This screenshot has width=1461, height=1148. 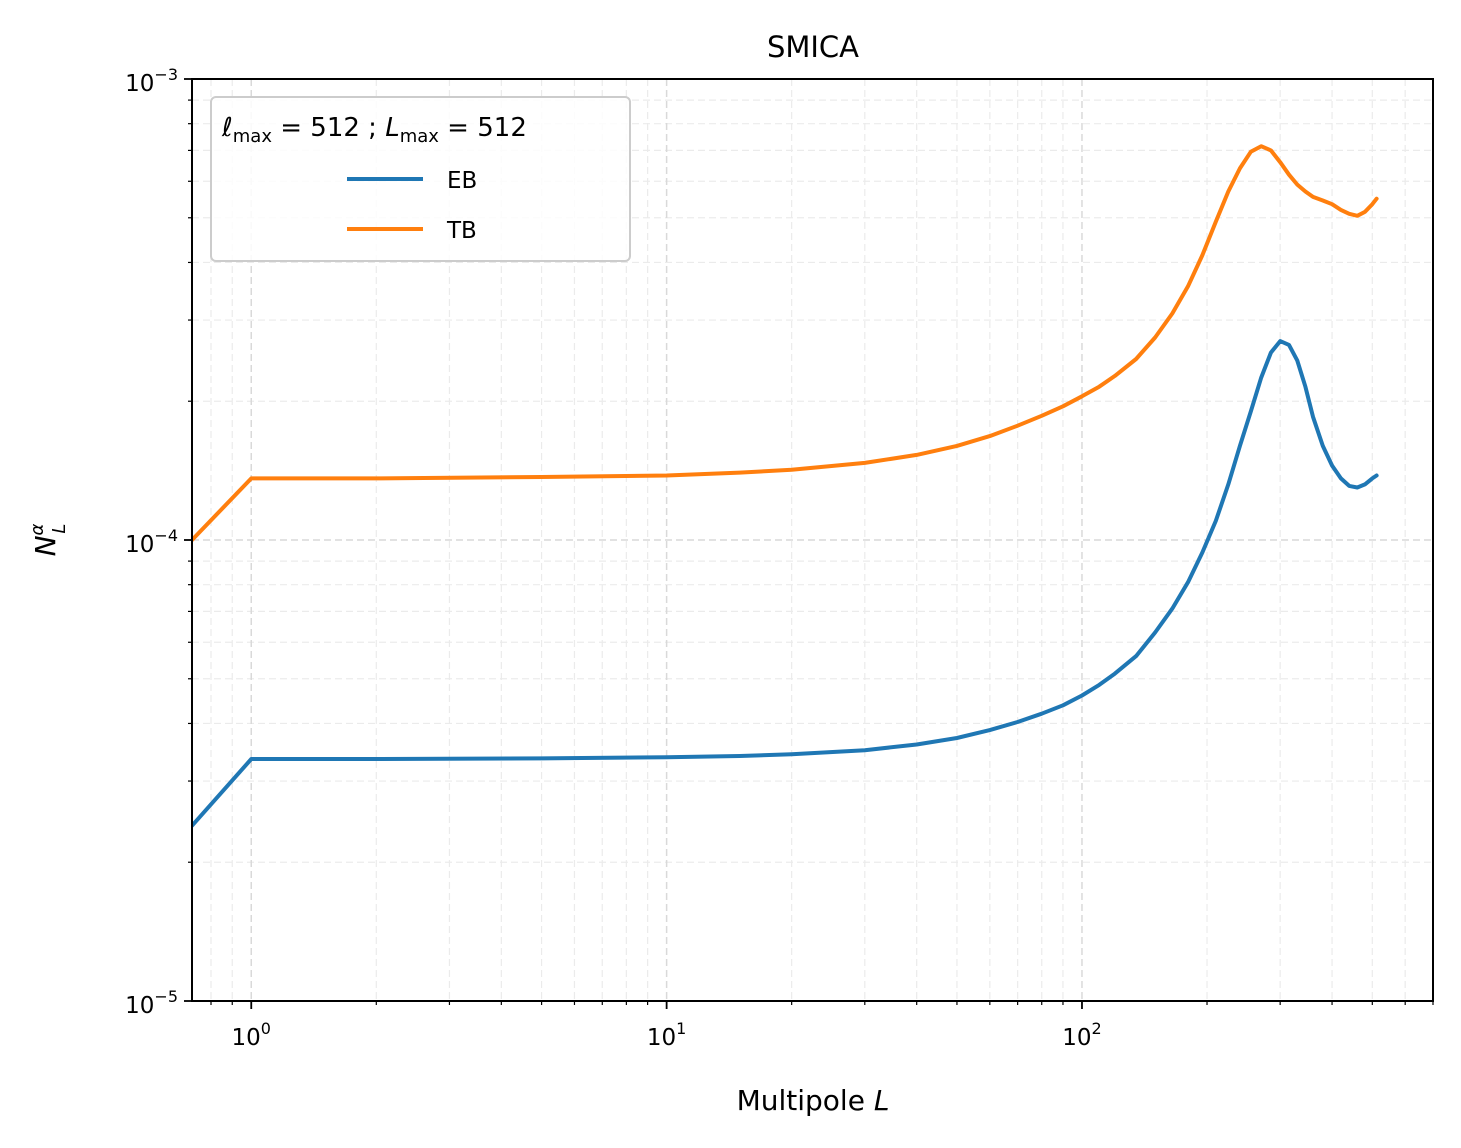 I want to click on x-axis-label: Multipole L, so click(x=813, y=1100).